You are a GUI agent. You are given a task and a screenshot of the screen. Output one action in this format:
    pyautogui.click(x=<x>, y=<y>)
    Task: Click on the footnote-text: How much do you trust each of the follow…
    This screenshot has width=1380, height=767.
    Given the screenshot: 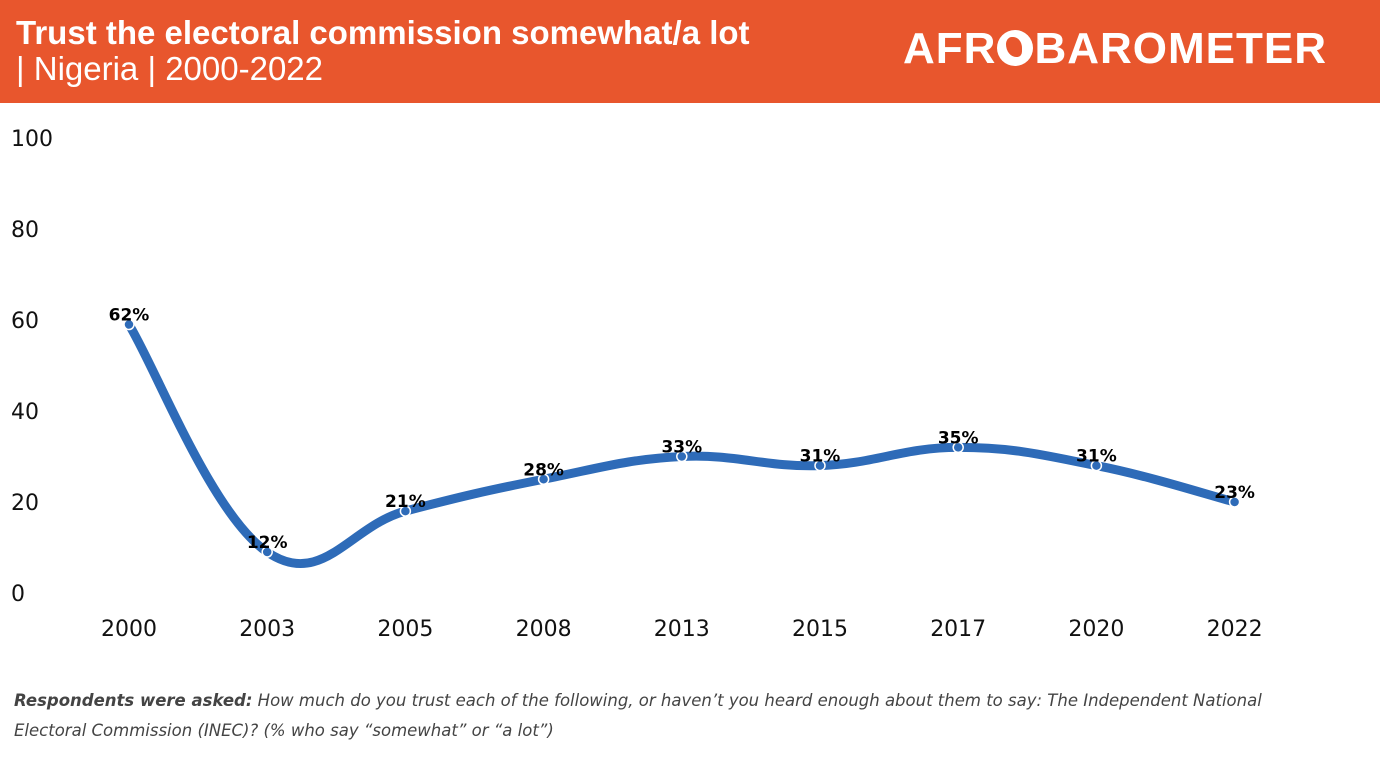 What is the action you would take?
    pyautogui.click(x=638, y=715)
    